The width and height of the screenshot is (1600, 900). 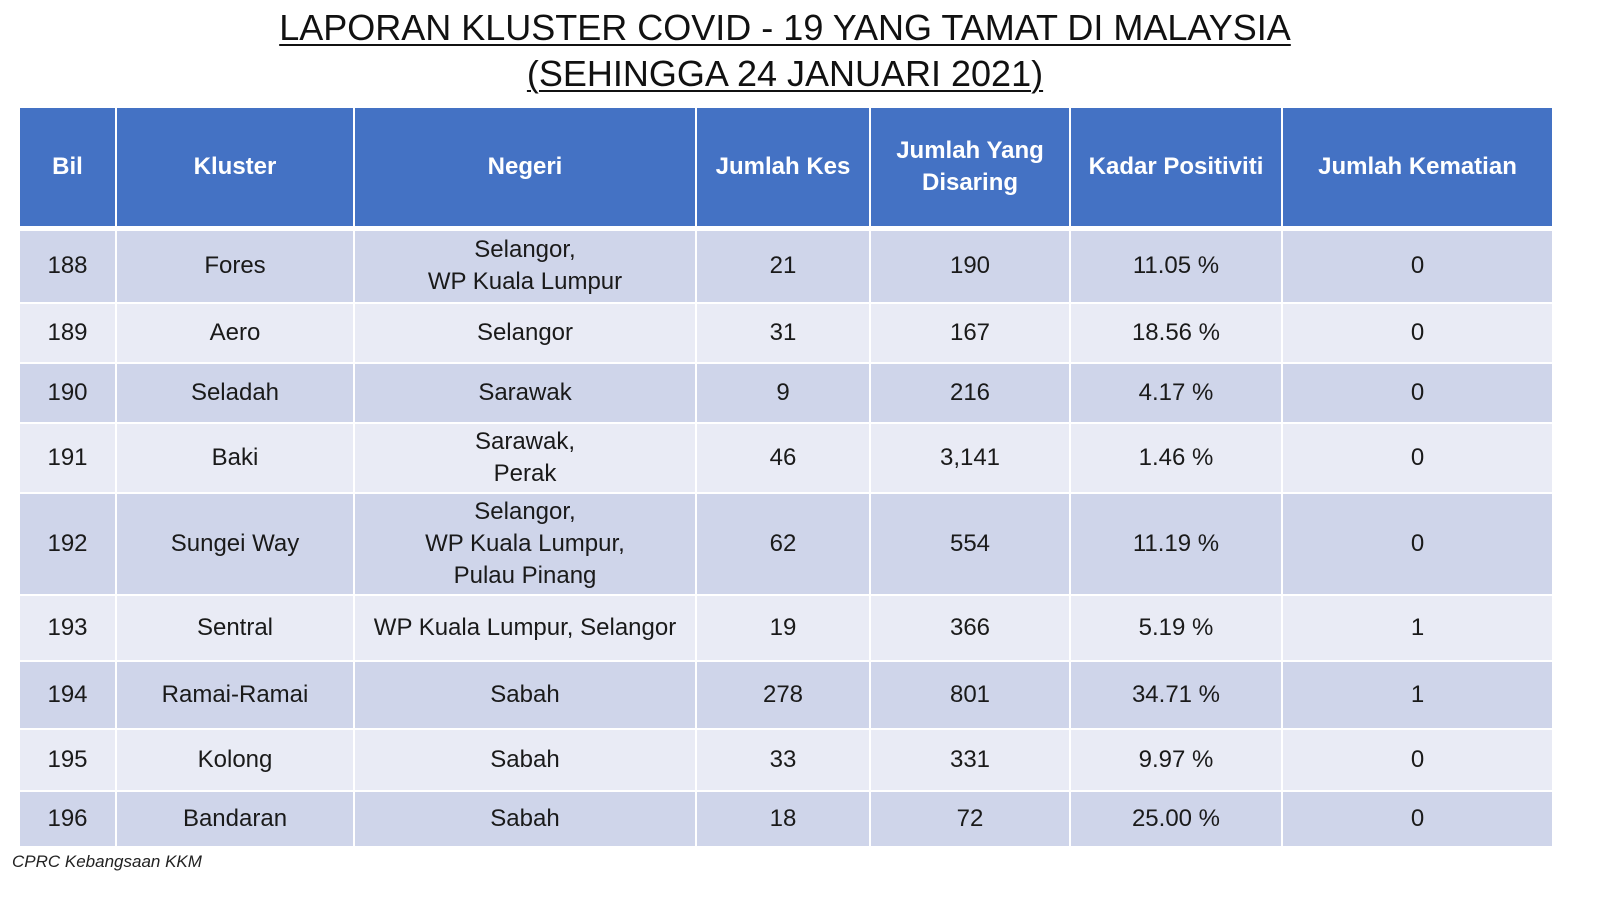 What do you see at coordinates (525, 441) in the screenshot?
I see `negeri-line: Sarawak,` at bounding box center [525, 441].